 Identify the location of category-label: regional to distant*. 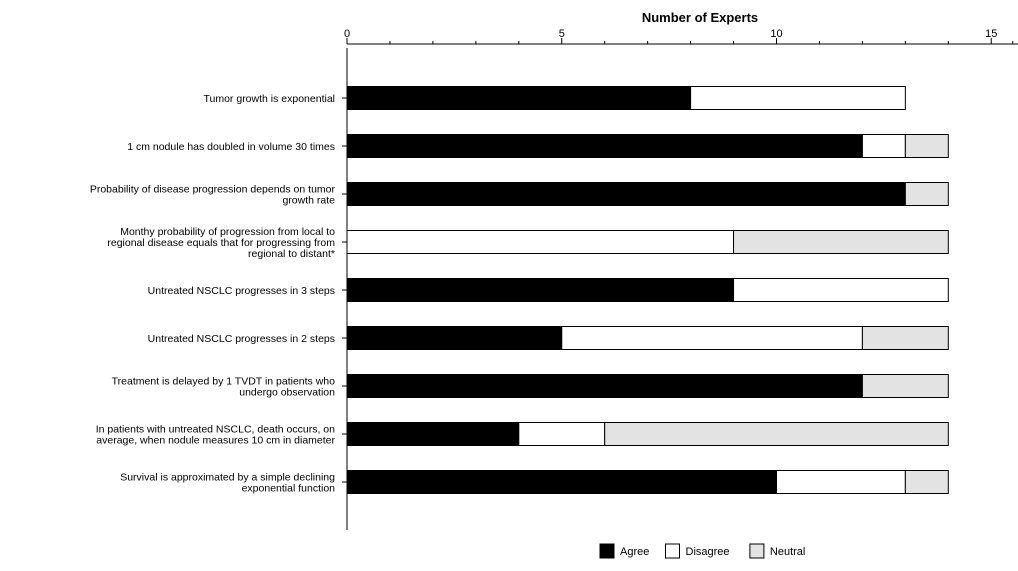
(291, 254).